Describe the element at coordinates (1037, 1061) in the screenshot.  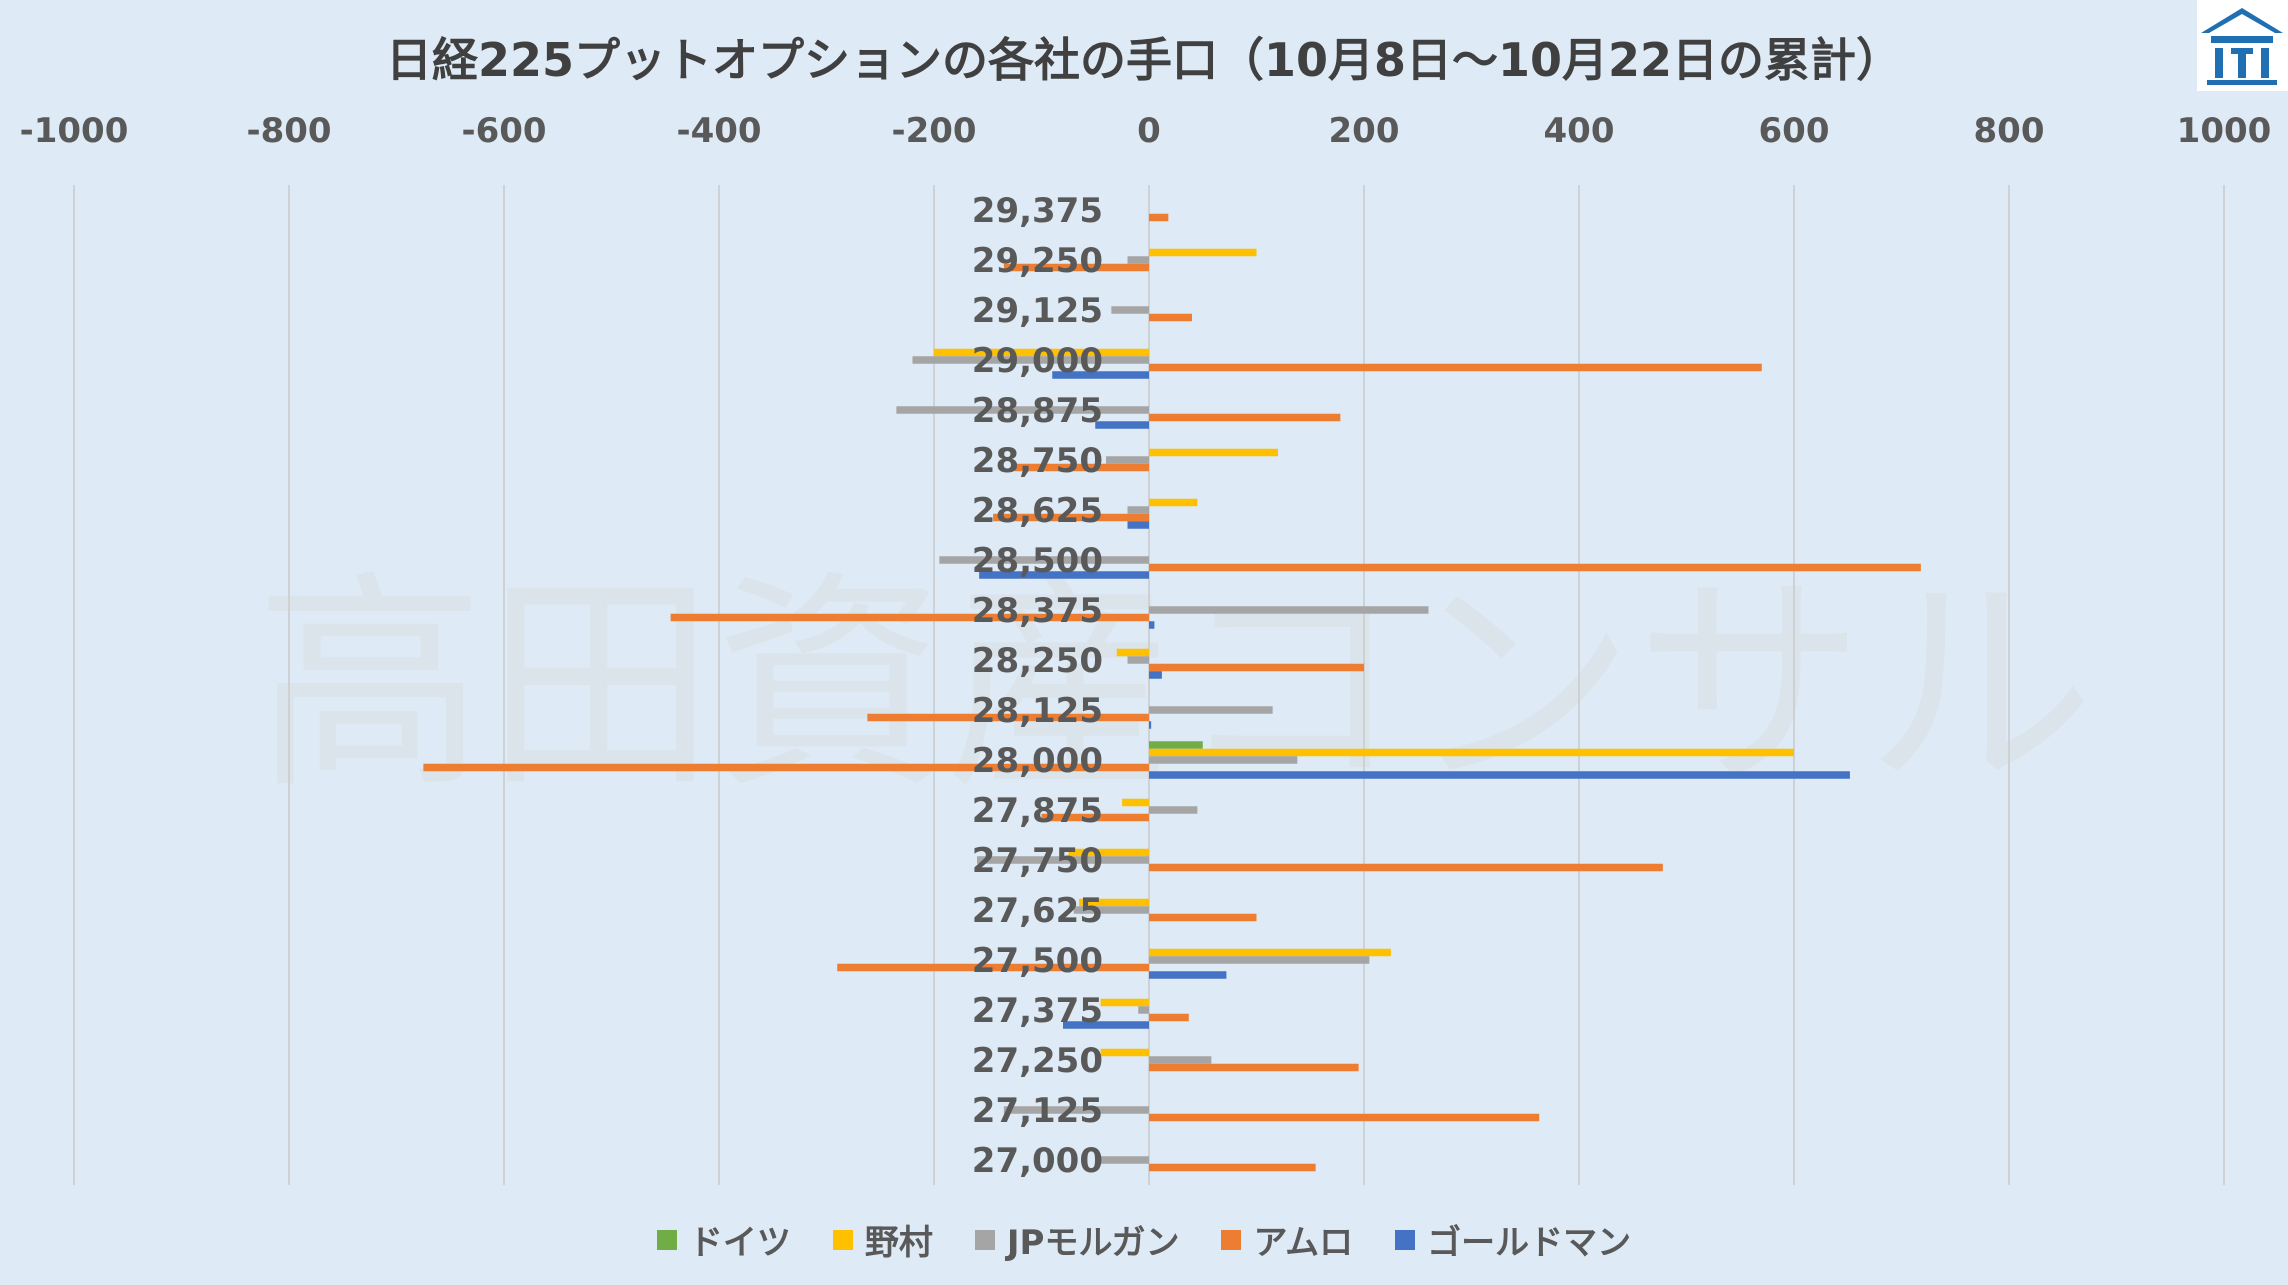
I see `y-tick-label: 27,250` at that location.